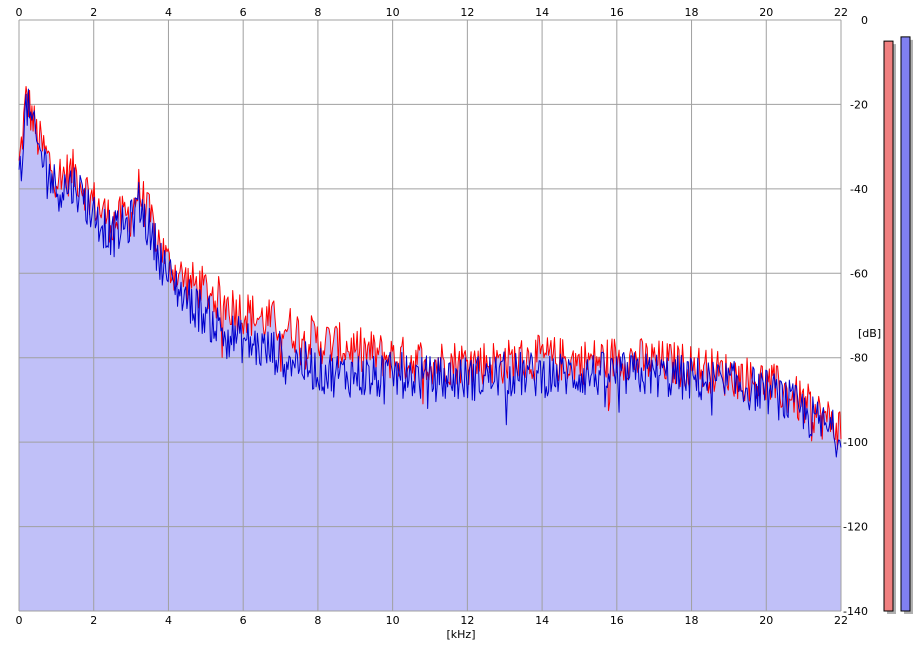 Image resolution: width=924 pixels, height=652 pixels. What do you see at coordinates (243, 620) in the screenshot?
I see `x-tick-label-bottom: 6` at bounding box center [243, 620].